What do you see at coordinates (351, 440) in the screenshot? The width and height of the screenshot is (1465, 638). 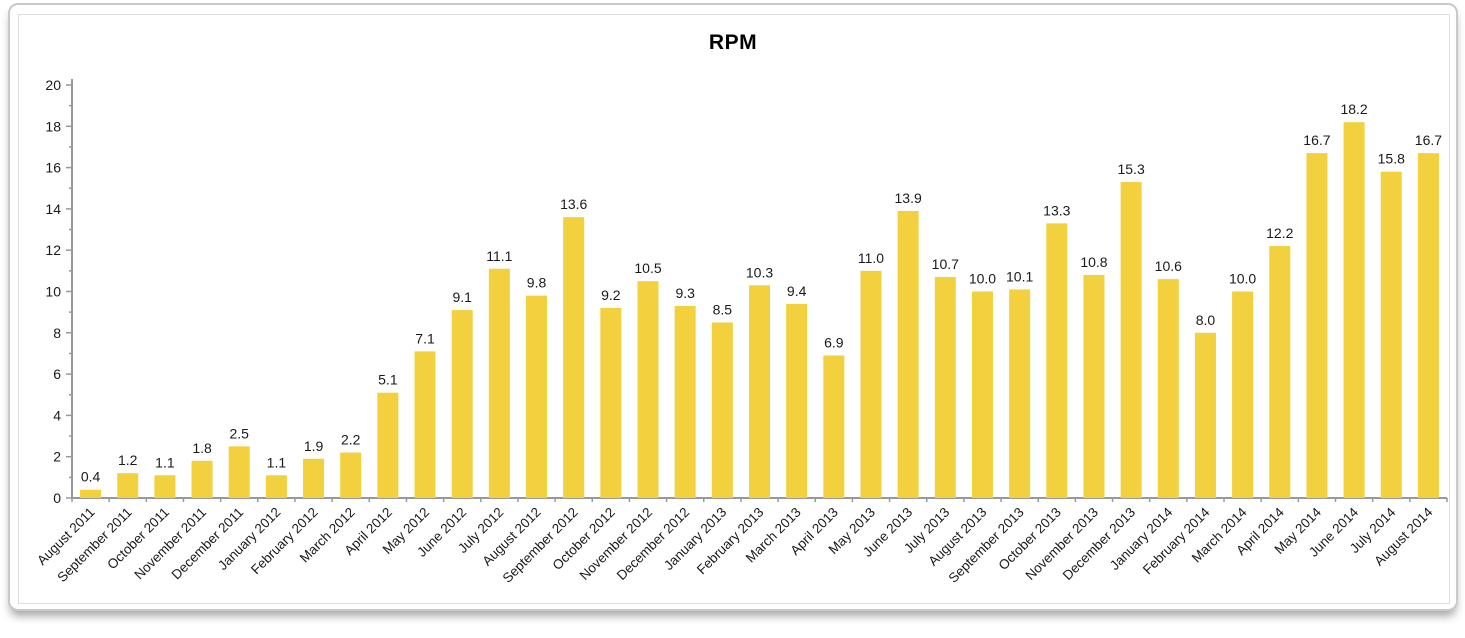 I see `bar-value-label: 2.2` at bounding box center [351, 440].